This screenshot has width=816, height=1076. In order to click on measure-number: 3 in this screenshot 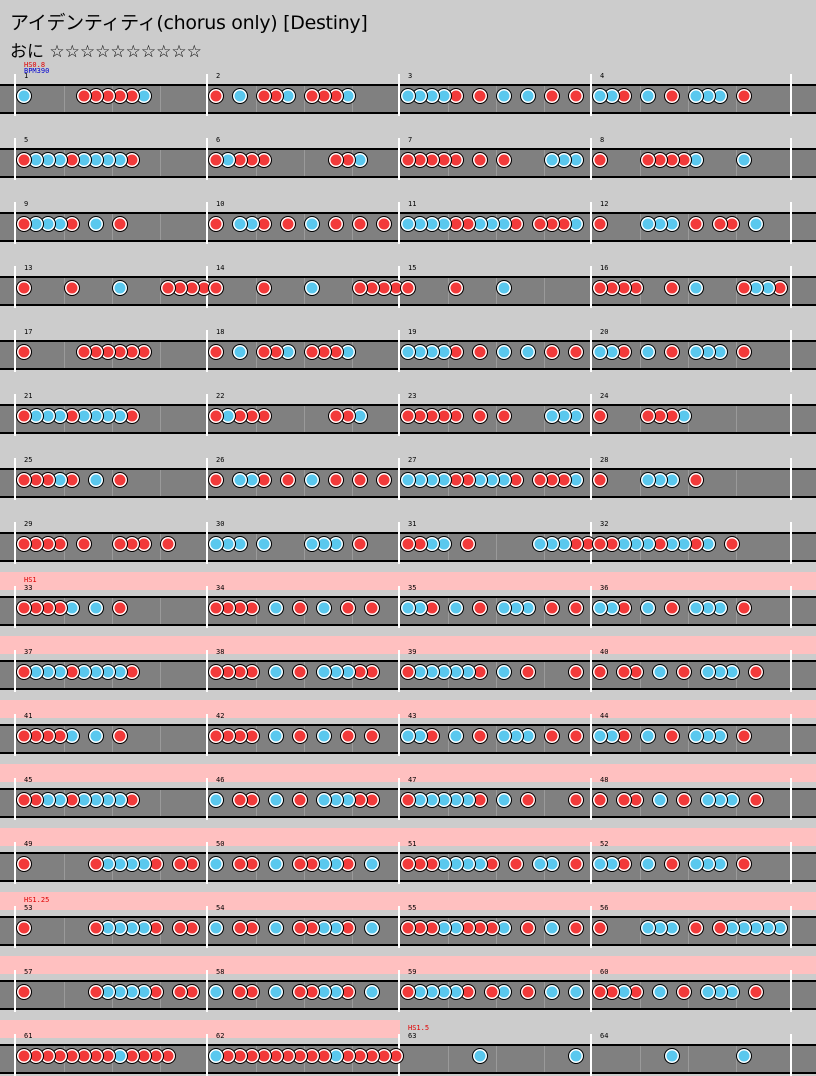, I will do `click(410, 76)`.